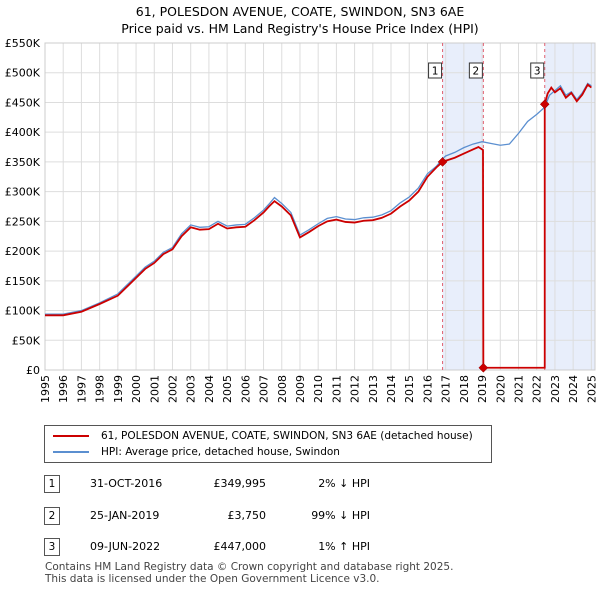 The height and width of the screenshot is (590, 600). What do you see at coordinates (126, 483) in the screenshot?
I see `transaction-date: 31-OCT-2016` at bounding box center [126, 483].